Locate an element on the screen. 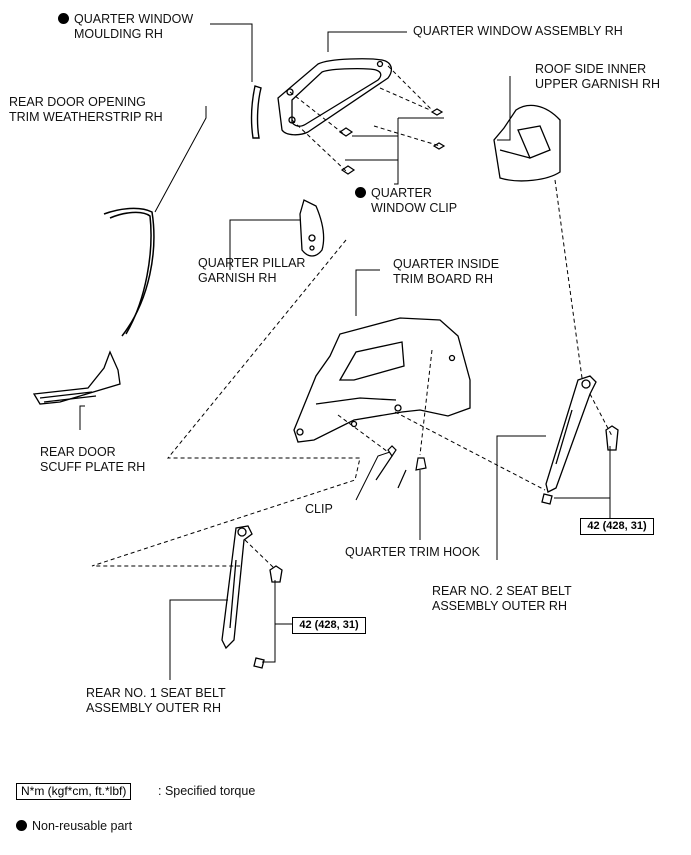 Image resolution: width=691 pixels, height=855 pixels. label-quarter-window-clip: QUARTER WINDOW CLIP is located at coordinates (406, 201).